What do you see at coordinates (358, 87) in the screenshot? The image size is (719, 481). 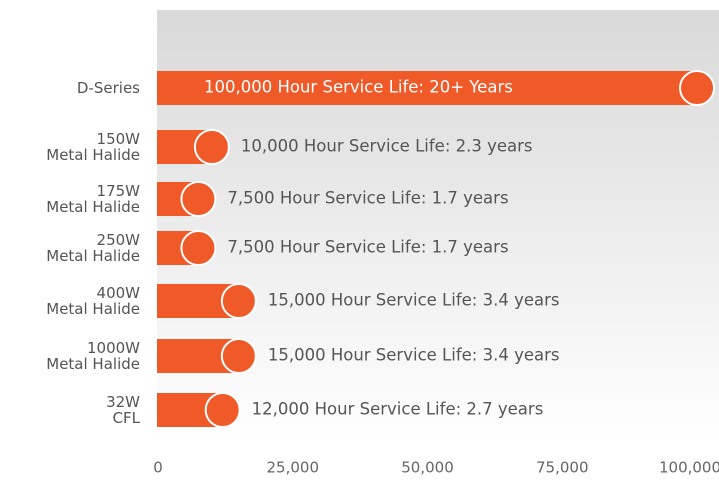 I see `value-label: 100,000 Hour Service Life: 20+ Years` at bounding box center [358, 87].